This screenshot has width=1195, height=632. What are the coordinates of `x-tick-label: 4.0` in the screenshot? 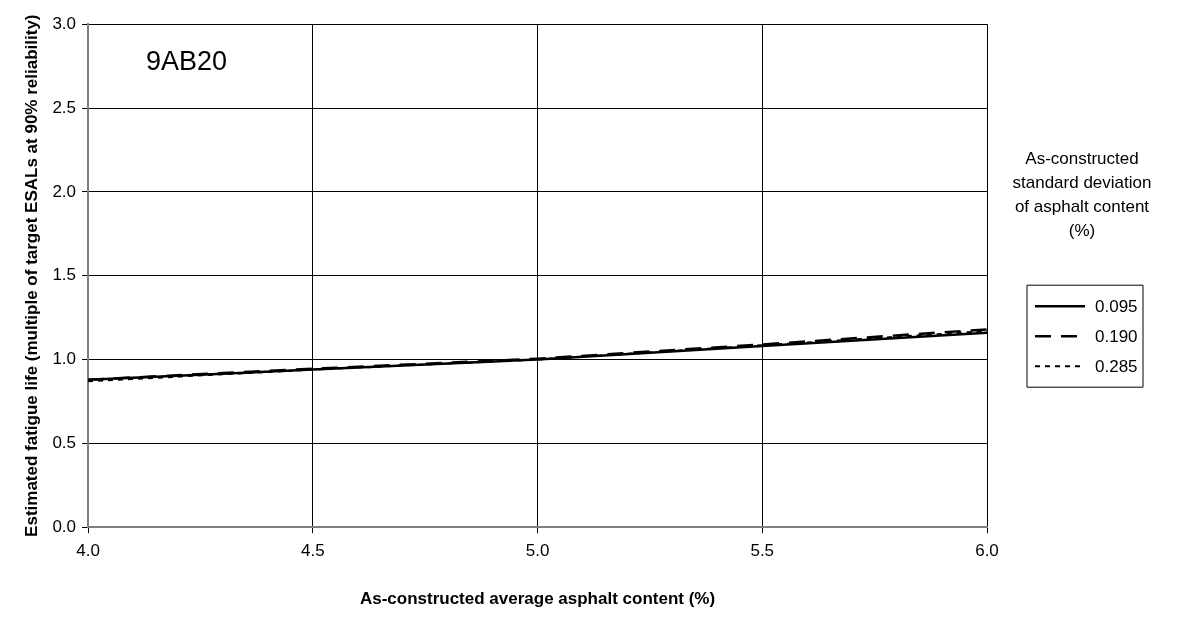 It's located at (88, 551).